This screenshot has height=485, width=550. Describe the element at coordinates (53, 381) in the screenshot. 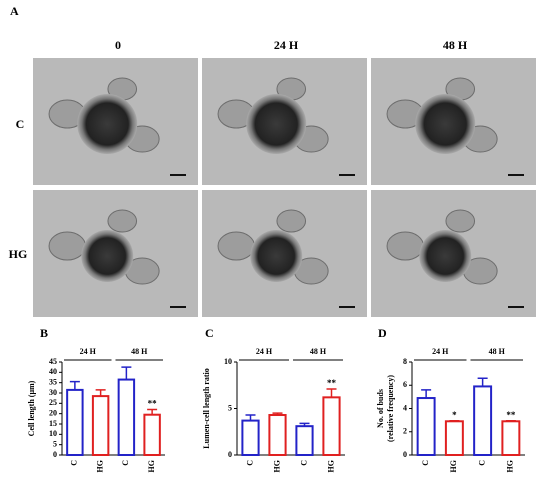

I see `y-tick-label: 35` at that location.